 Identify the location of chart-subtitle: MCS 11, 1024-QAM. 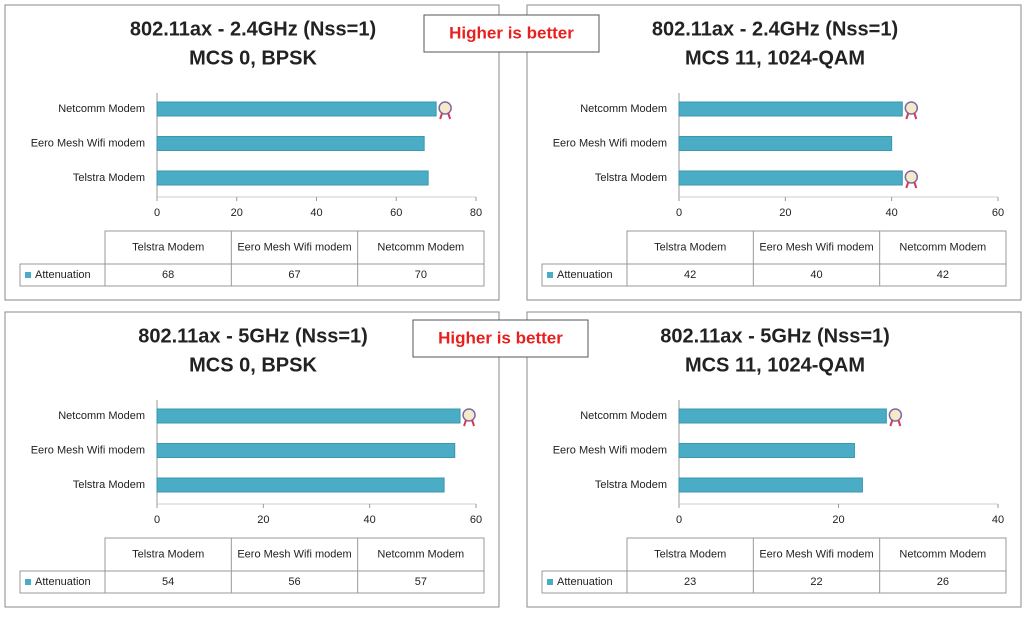
(775, 58).